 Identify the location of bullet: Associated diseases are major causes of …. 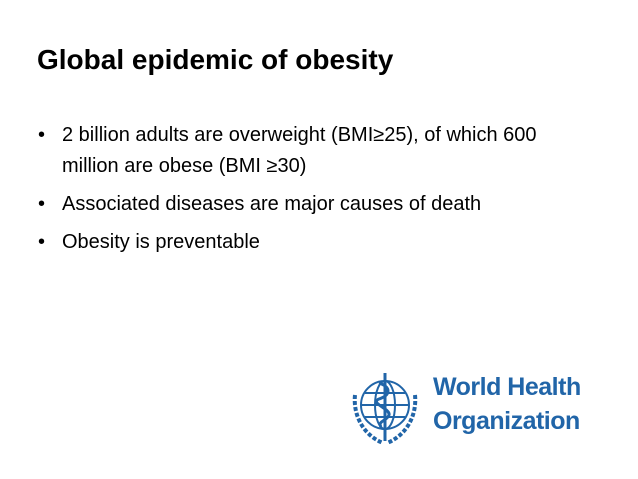
(298, 204).